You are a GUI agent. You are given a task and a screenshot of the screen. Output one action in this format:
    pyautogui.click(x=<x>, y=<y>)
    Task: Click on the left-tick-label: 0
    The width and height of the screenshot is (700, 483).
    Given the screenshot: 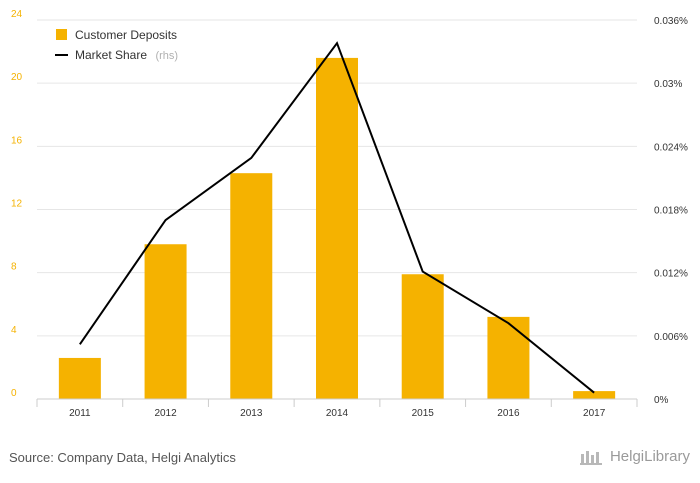 What is the action you would take?
    pyautogui.click(x=14, y=393)
    